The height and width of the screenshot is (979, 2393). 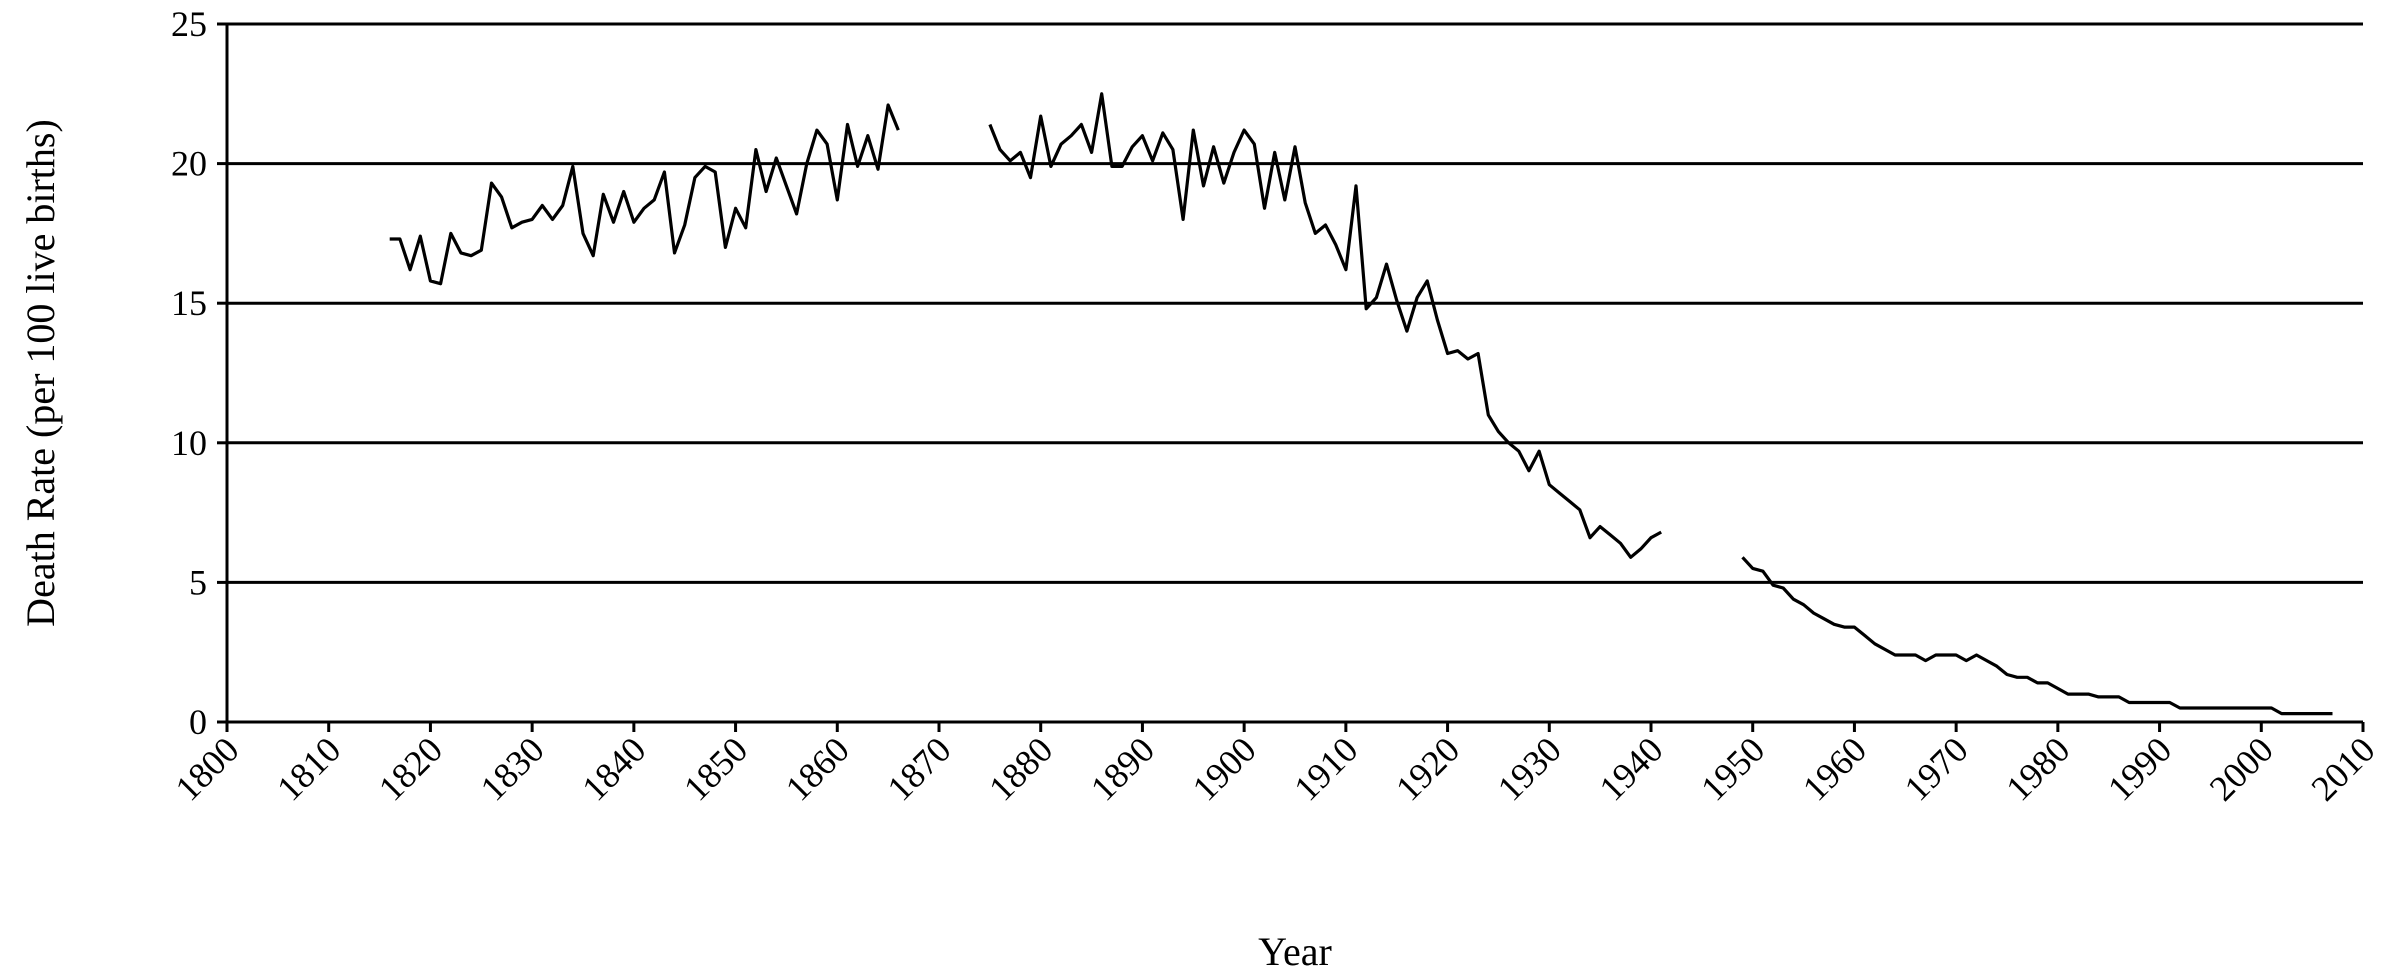 I want to click on y-tick-label: 15, so click(x=189, y=303).